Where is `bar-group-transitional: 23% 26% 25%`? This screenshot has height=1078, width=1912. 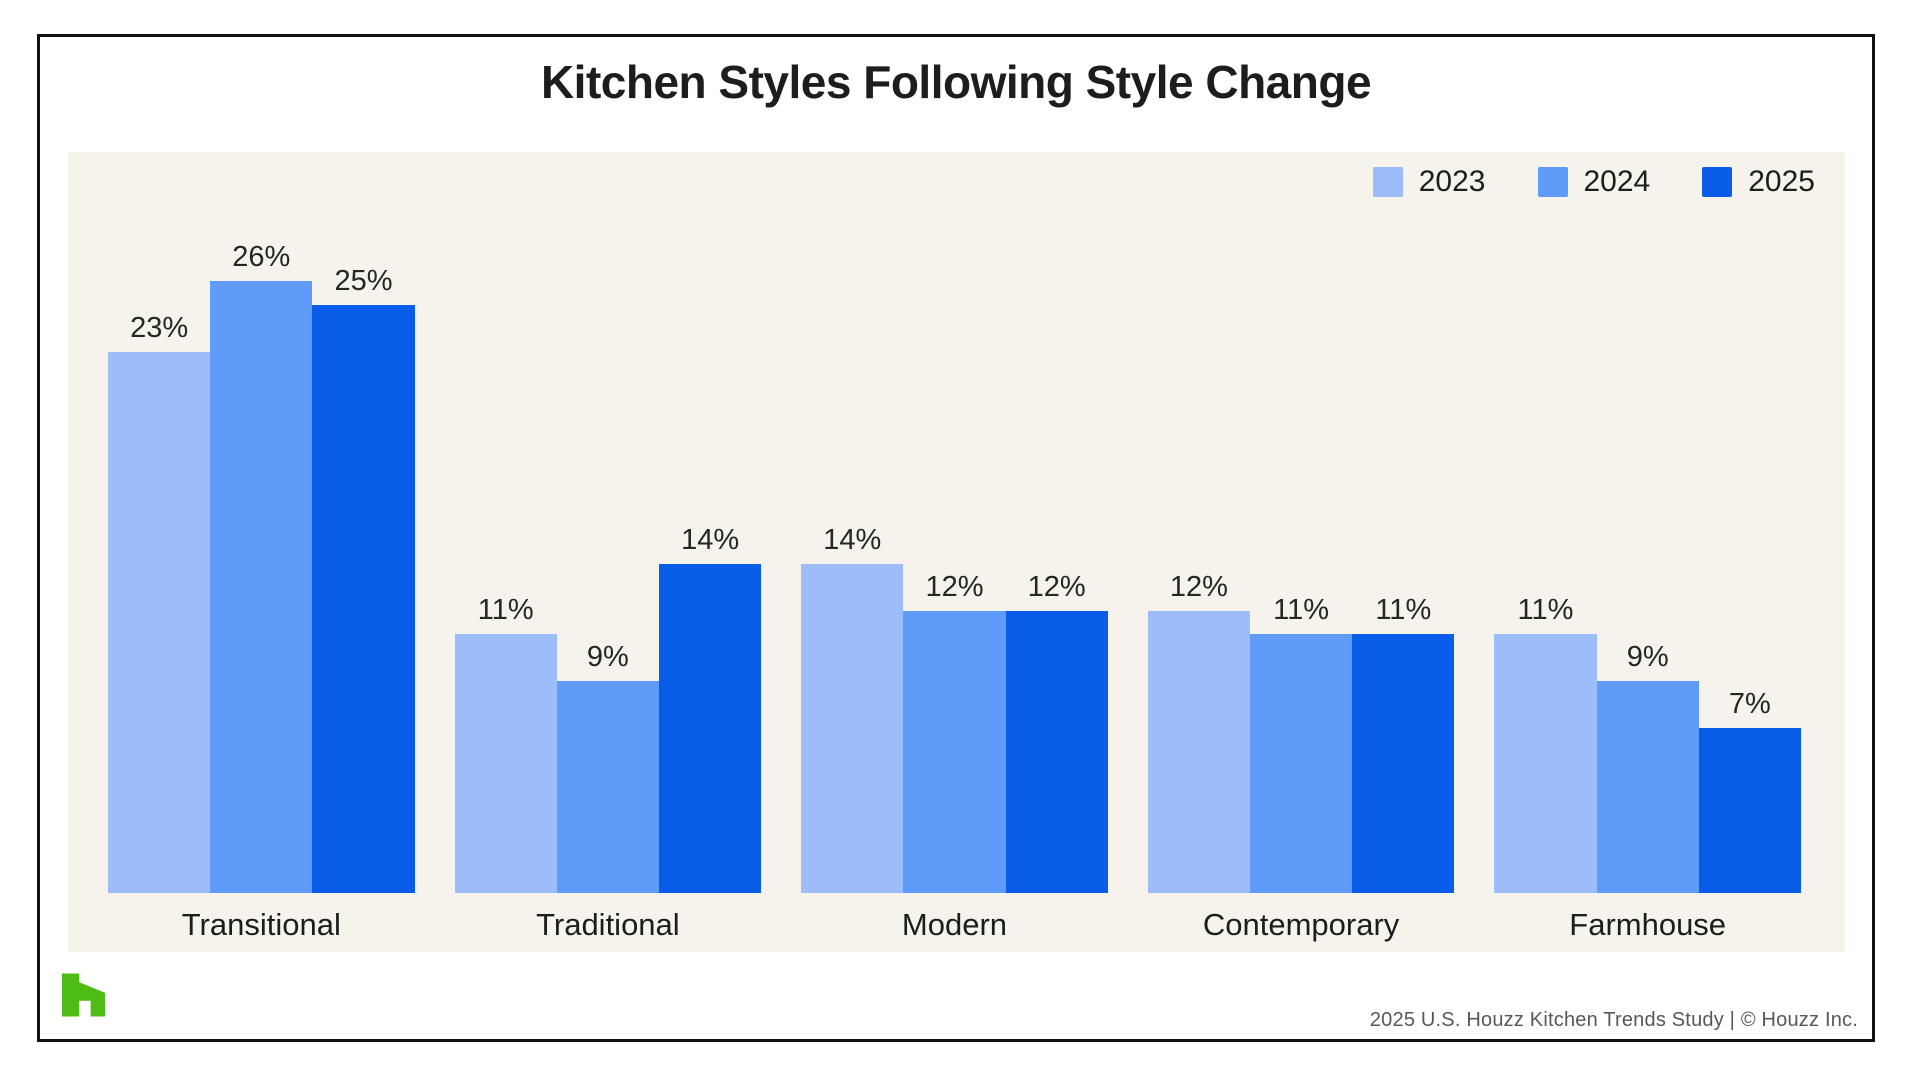
bar-group-transitional: 23% 26% 25% is located at coordinates (261, 522).